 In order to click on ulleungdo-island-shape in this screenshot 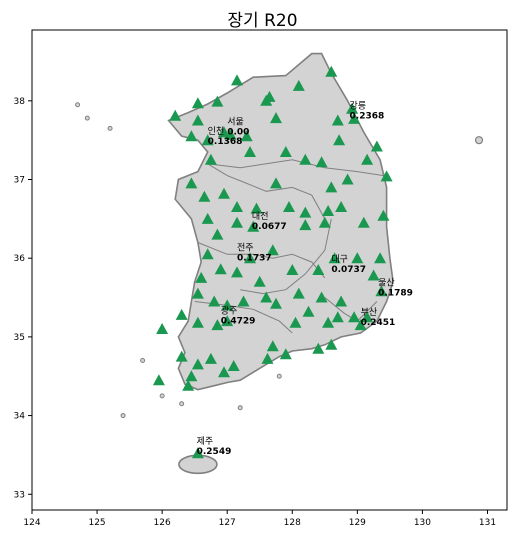, I will do `click(479, 140)`.